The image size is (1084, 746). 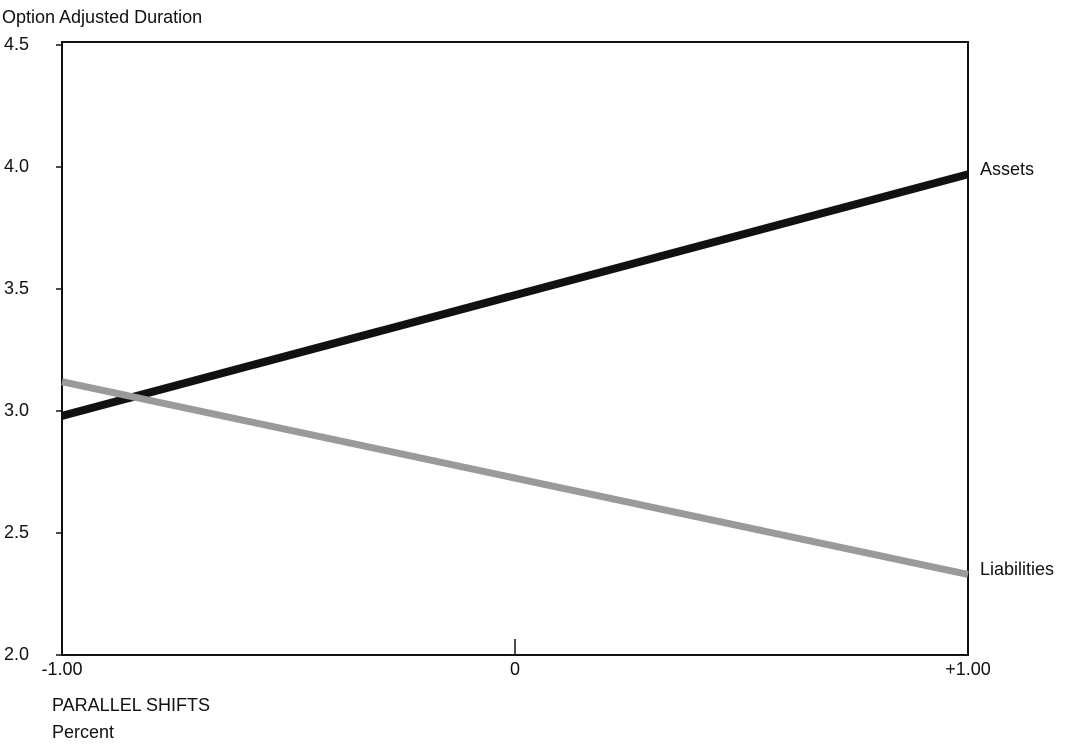 I want to click on y-tick-label: 3.5, so click(x=16, y=288).